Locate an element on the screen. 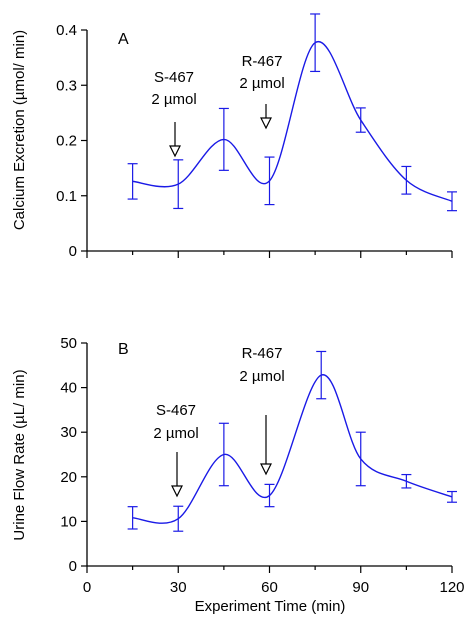 The width and height of the screenshot is (466, 634). y-tick-label: 0.3 is located at coordinates (66, 85).